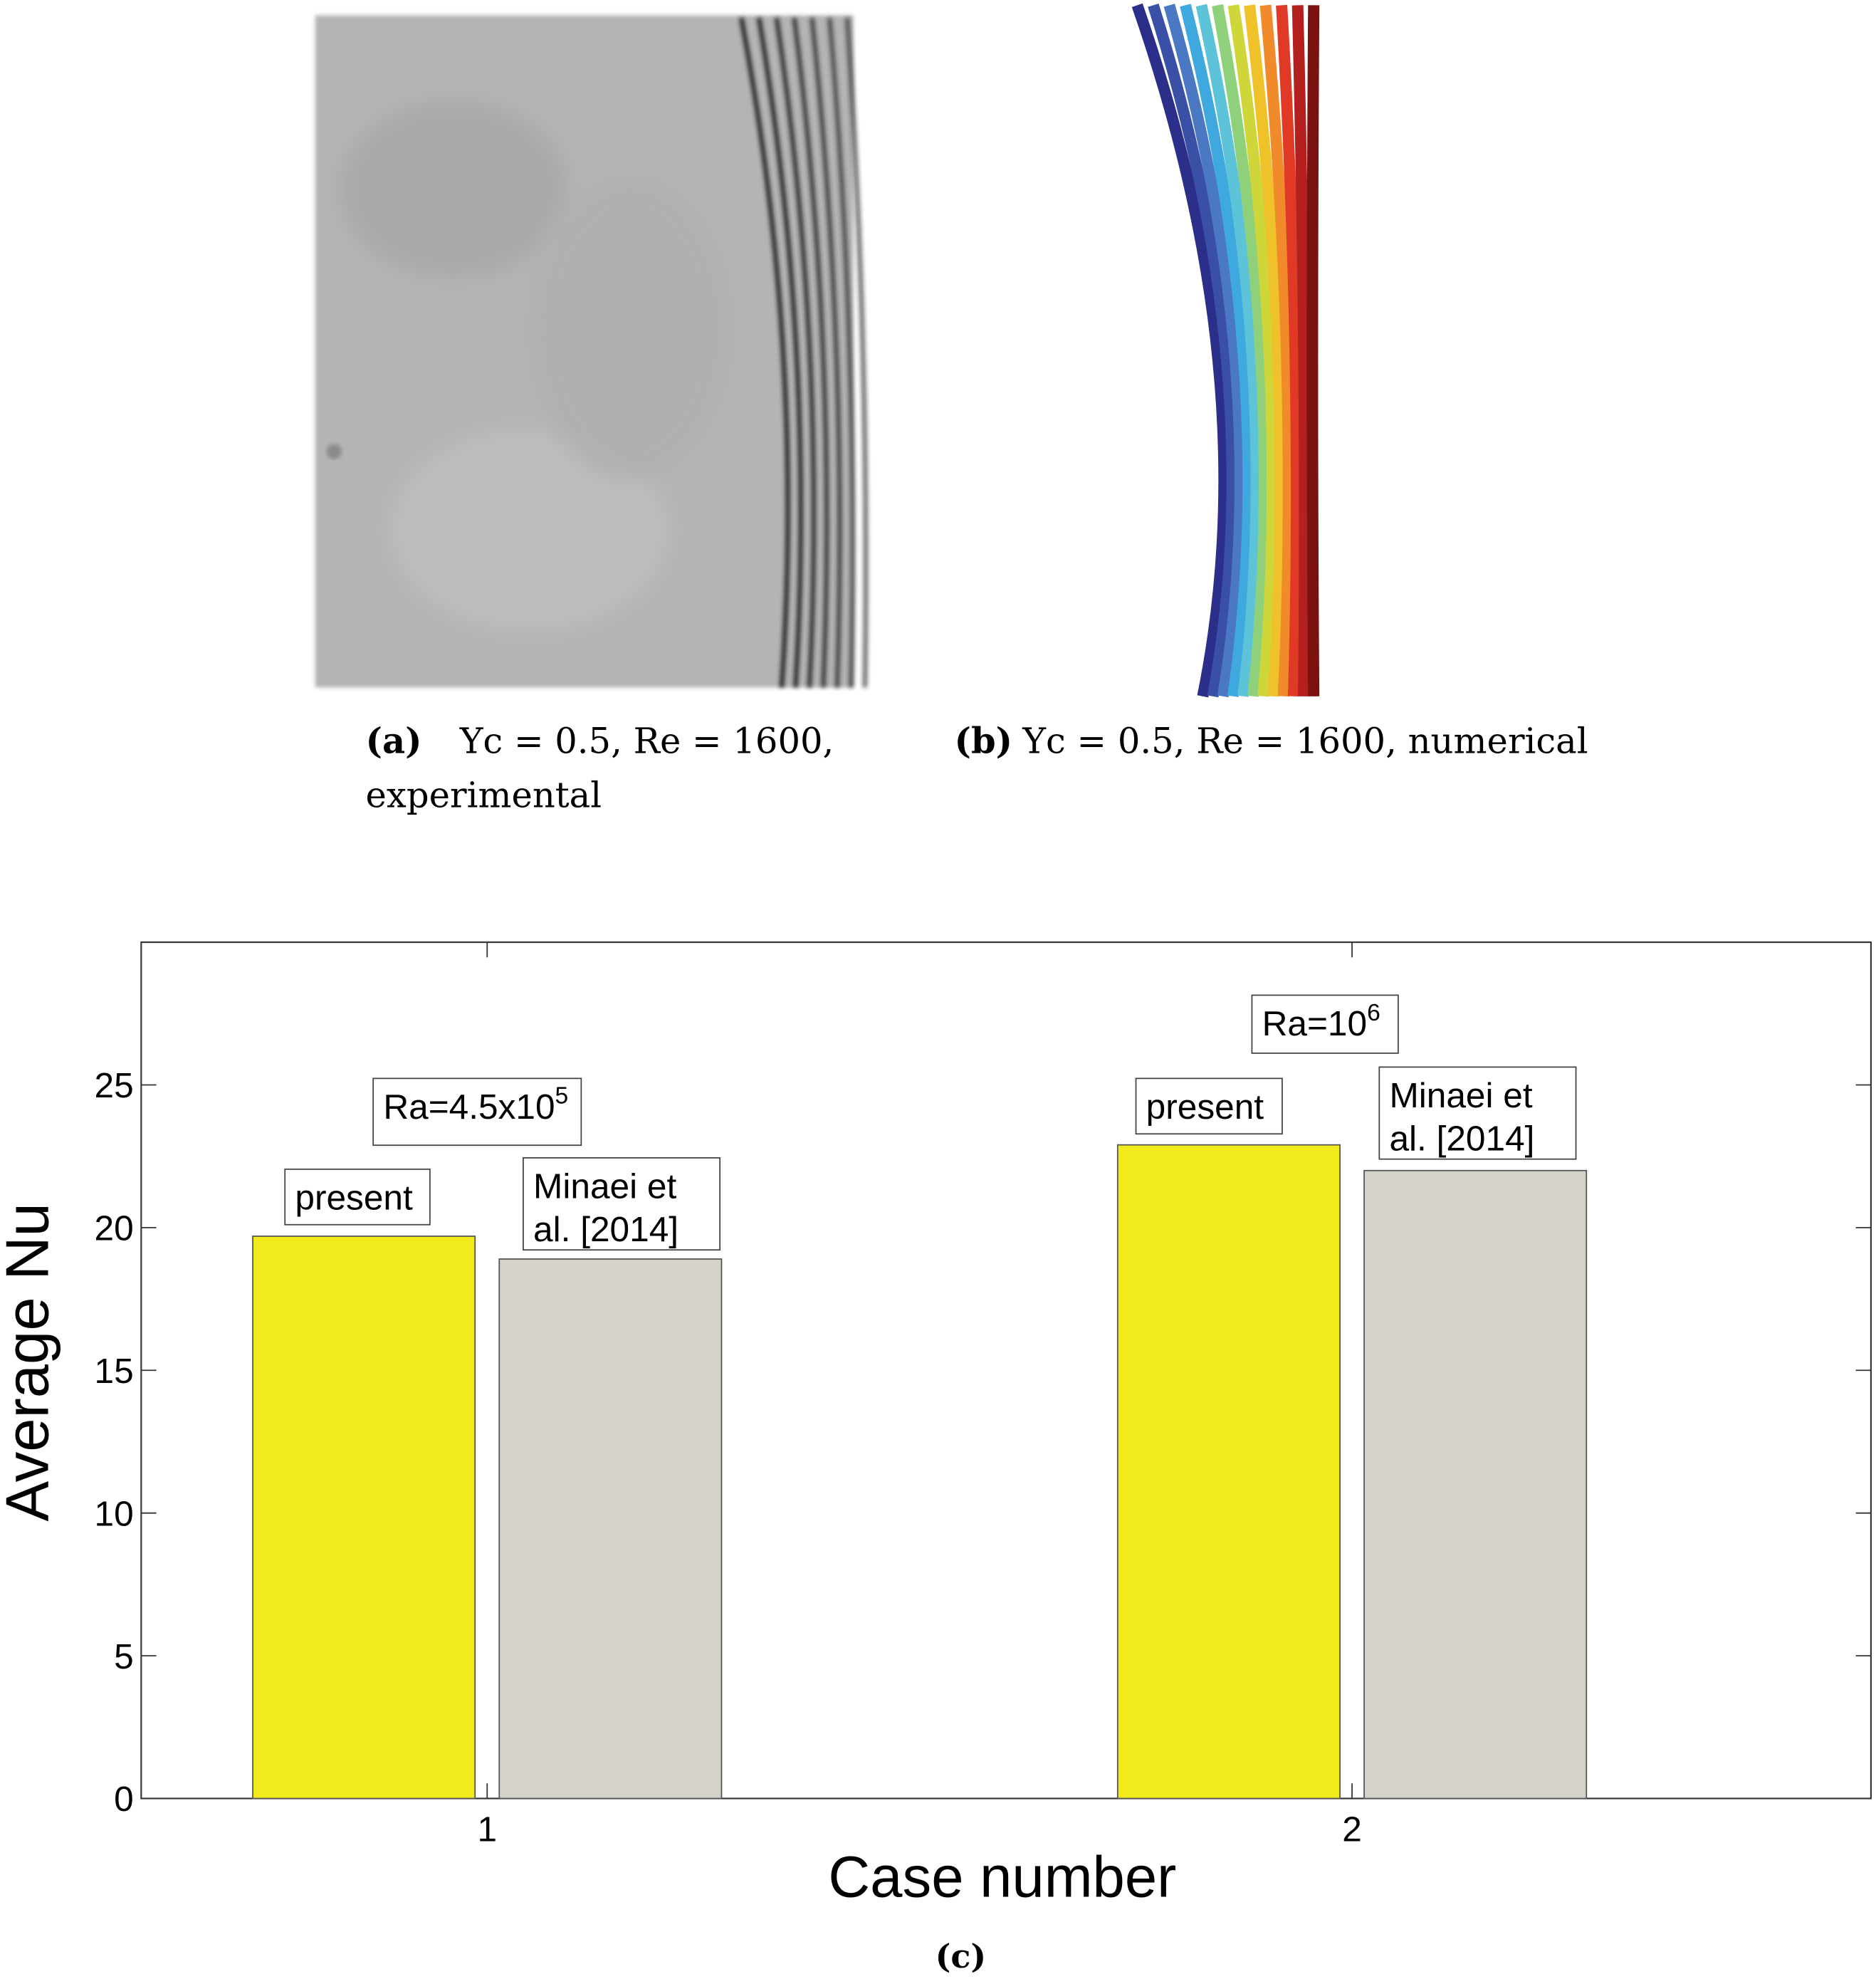 The width and height of the screenshot is (1876, 1979). I want to click on y-tick-label: 15, so click(114, 1371).